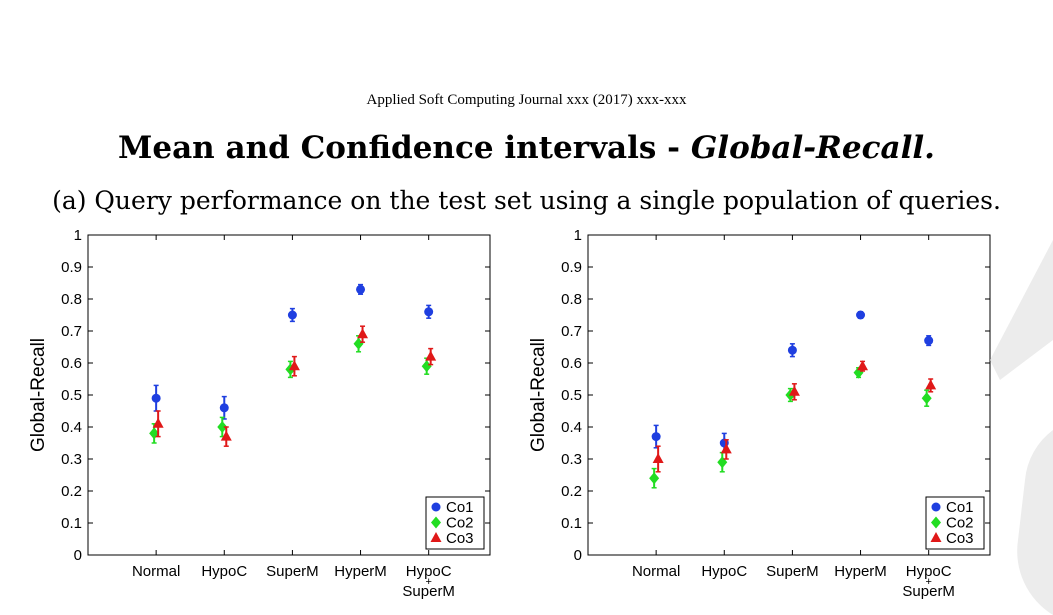 This screenshot has height=615, width=1053. Describe the element at coordinates (404, 148) in the screenshot. I see `figure-title-plain: Mean and Confidence intervals -` at that location.